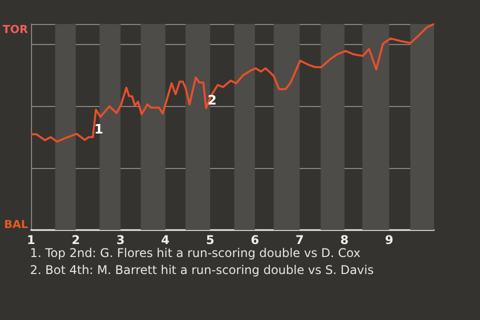 The width and height of the screenshot is (480, 320). What do you see at coordinates (210, 240) in the screenshot?
I see `x-tick-label: 5` at bounding box center [210, 240].